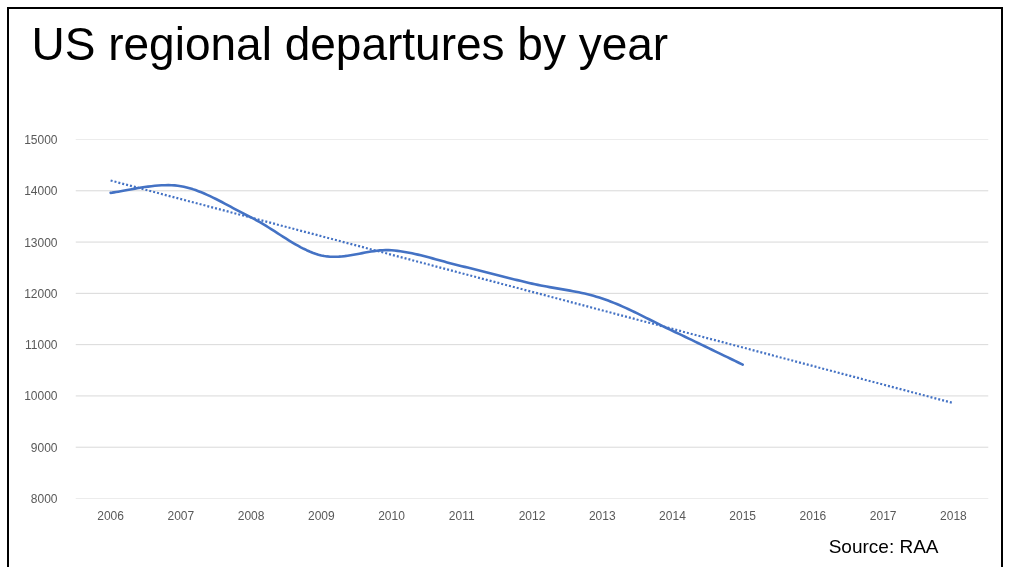 Image resolution: width=1011 pixels, height=571 pixels. What do you see at coordinates (41, 242) in the screenshot?
I see `y-tick-label: 13000` at bounding box center [41, 242].